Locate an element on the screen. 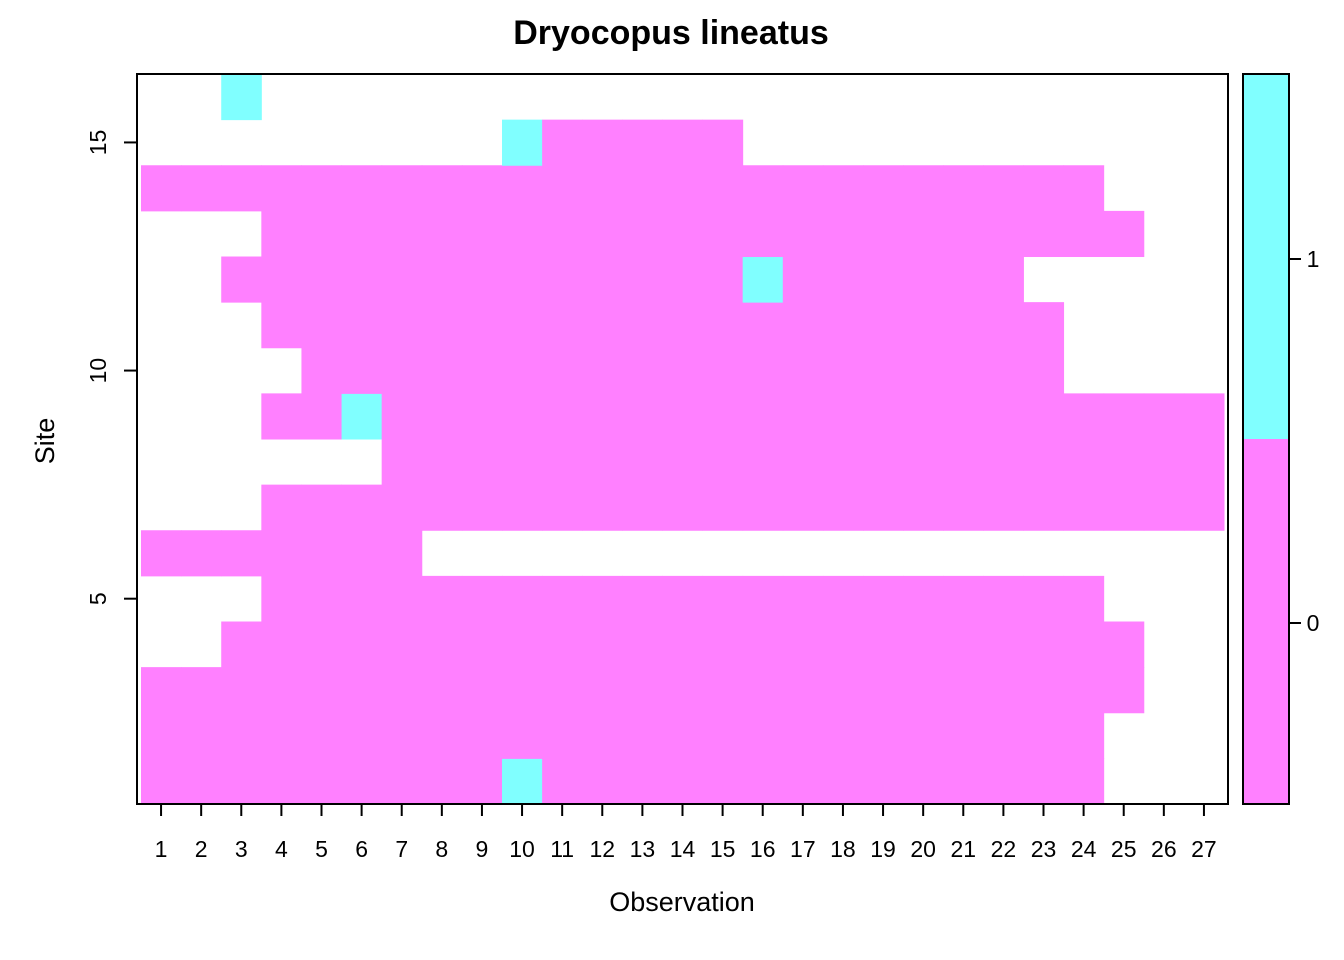 The image size is (1344, 960). legend-tick-label: 1 is located at coordinates (1313, 259).